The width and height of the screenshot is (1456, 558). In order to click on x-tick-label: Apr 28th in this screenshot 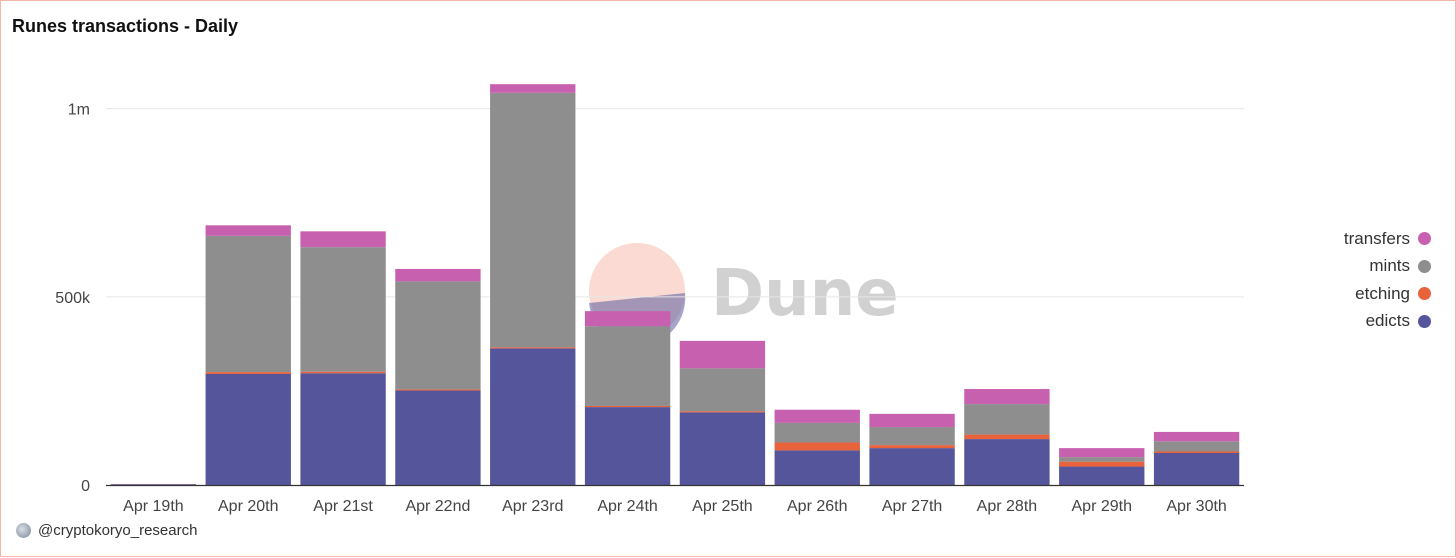, I will do `click(1007, 506)`.